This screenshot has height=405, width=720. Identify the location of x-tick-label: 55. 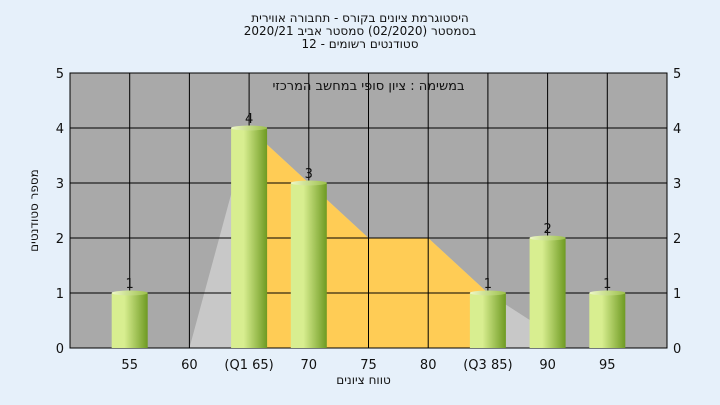
(129, 365).